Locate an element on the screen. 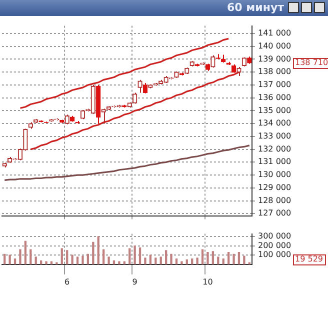 The image size is (328, 320). y-tick-label: 140 000 is located at coordinates (275, 45).